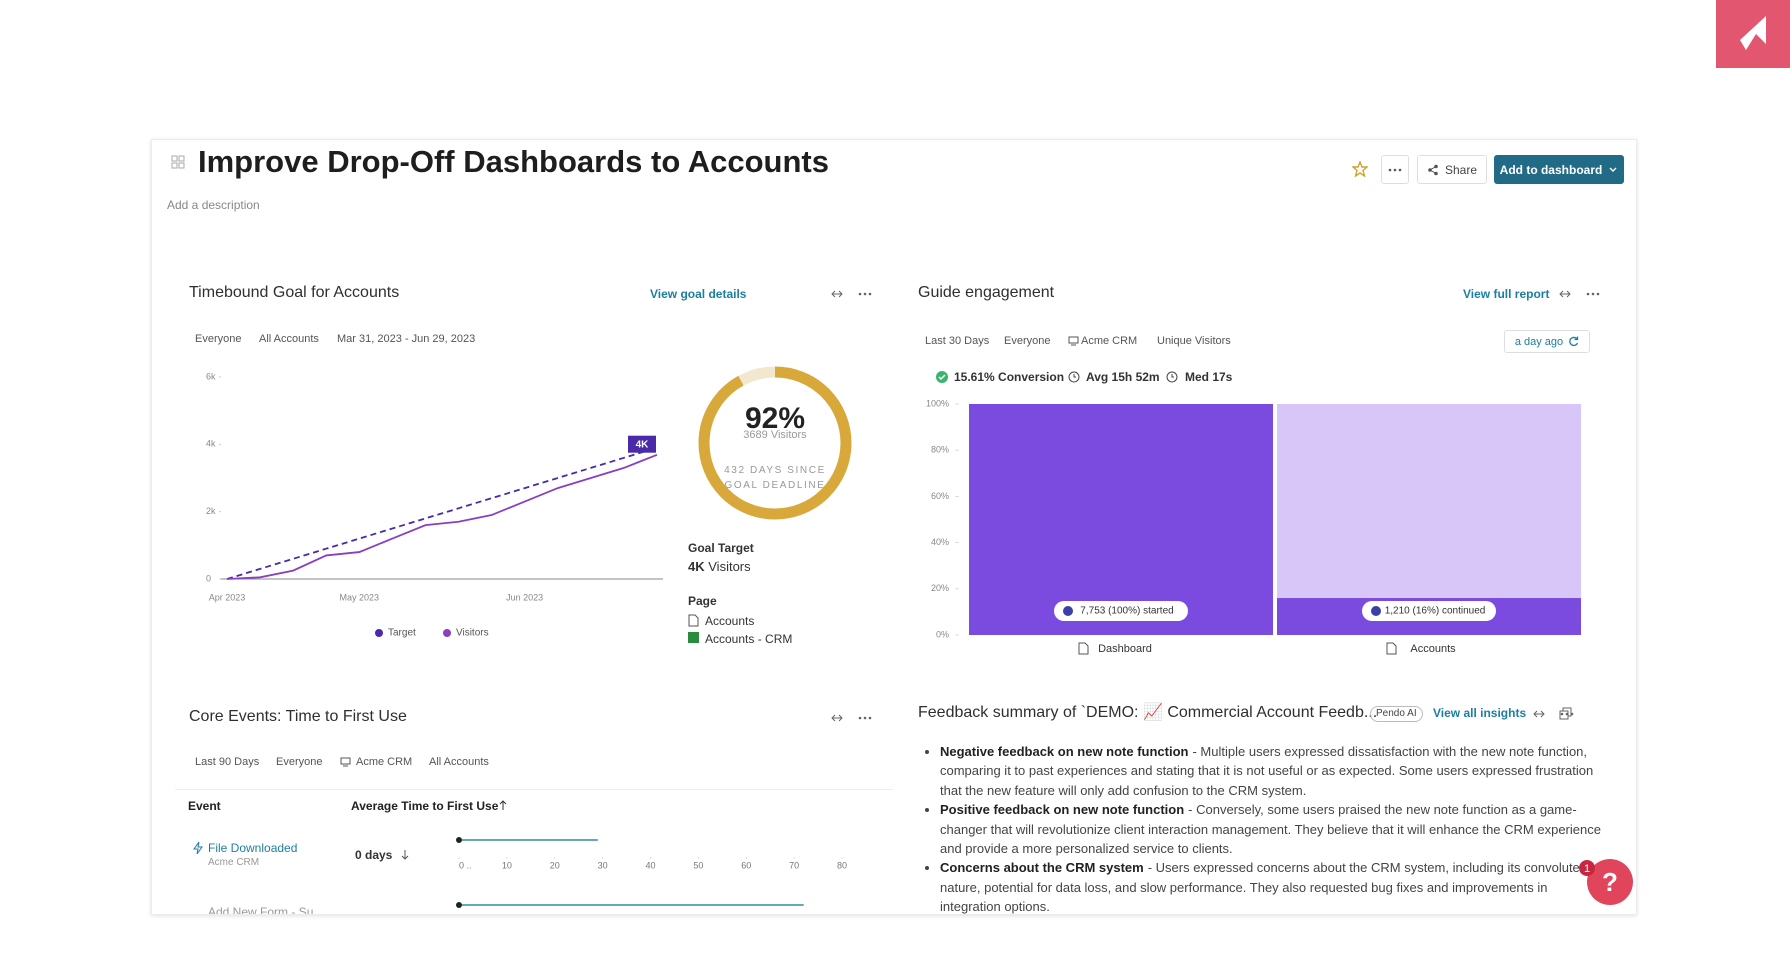 The height and width of the screenshot is (980, 1790). What do you see at coordinates (459, 840) in the screenshot?
I see `range-start` at bounding box center [459, 840].